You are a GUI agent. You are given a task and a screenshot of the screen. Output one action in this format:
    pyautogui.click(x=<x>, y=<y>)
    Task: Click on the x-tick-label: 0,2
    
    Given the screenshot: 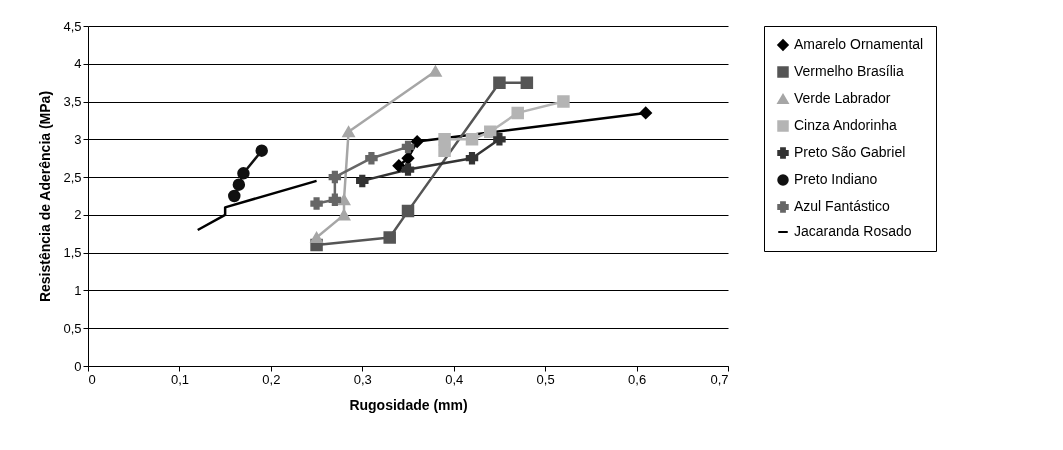 What is the action you would take?
    pyautogui.click(x=271, y=379)
    